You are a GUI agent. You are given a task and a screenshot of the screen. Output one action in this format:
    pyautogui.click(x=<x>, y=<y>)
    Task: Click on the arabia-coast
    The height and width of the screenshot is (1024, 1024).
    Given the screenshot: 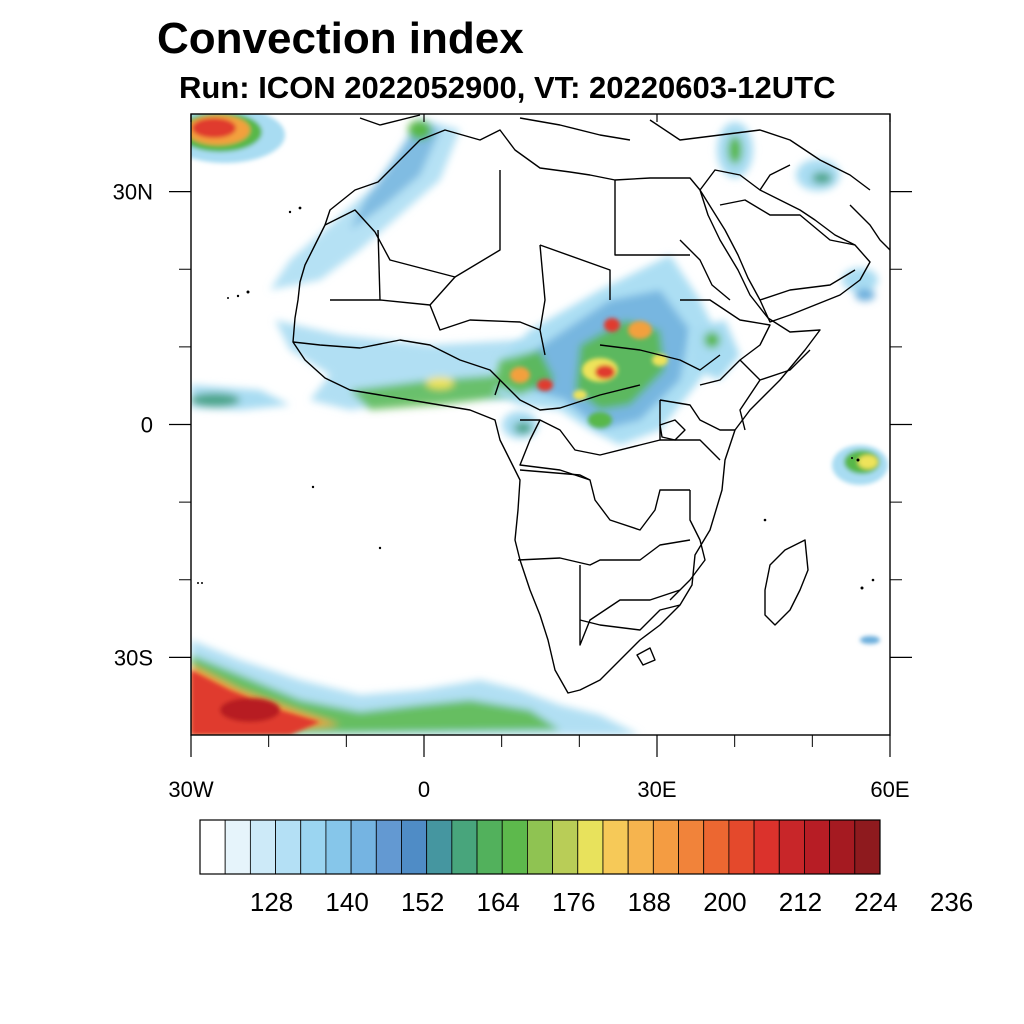 What is the action you would take?
    pyautogui.click(x=785, y=246)
    